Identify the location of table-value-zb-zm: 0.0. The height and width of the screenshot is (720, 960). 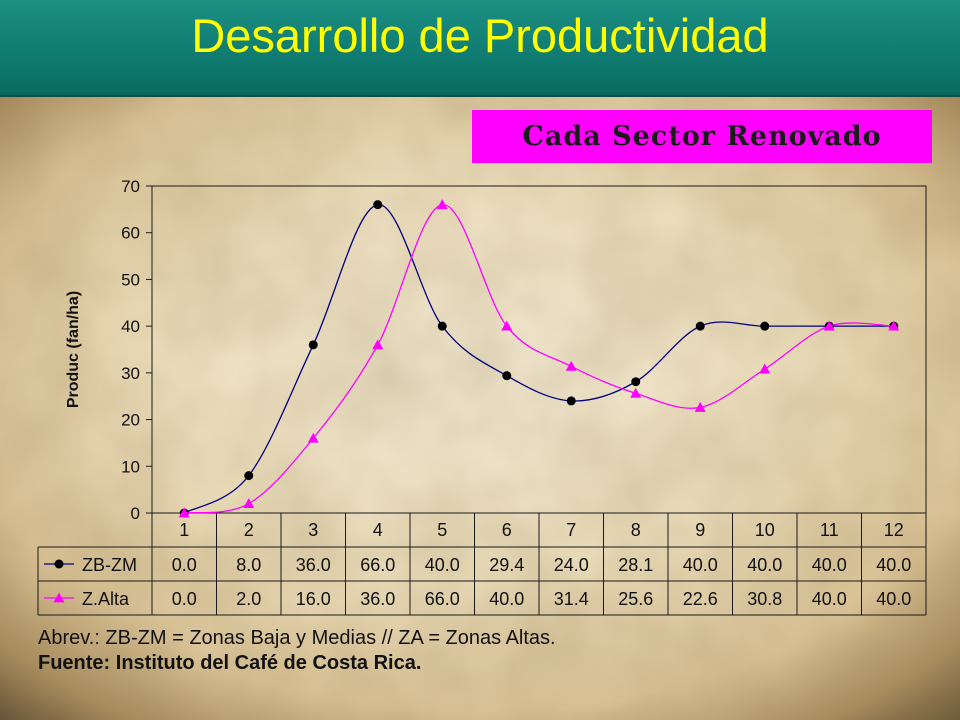
(184, 565).